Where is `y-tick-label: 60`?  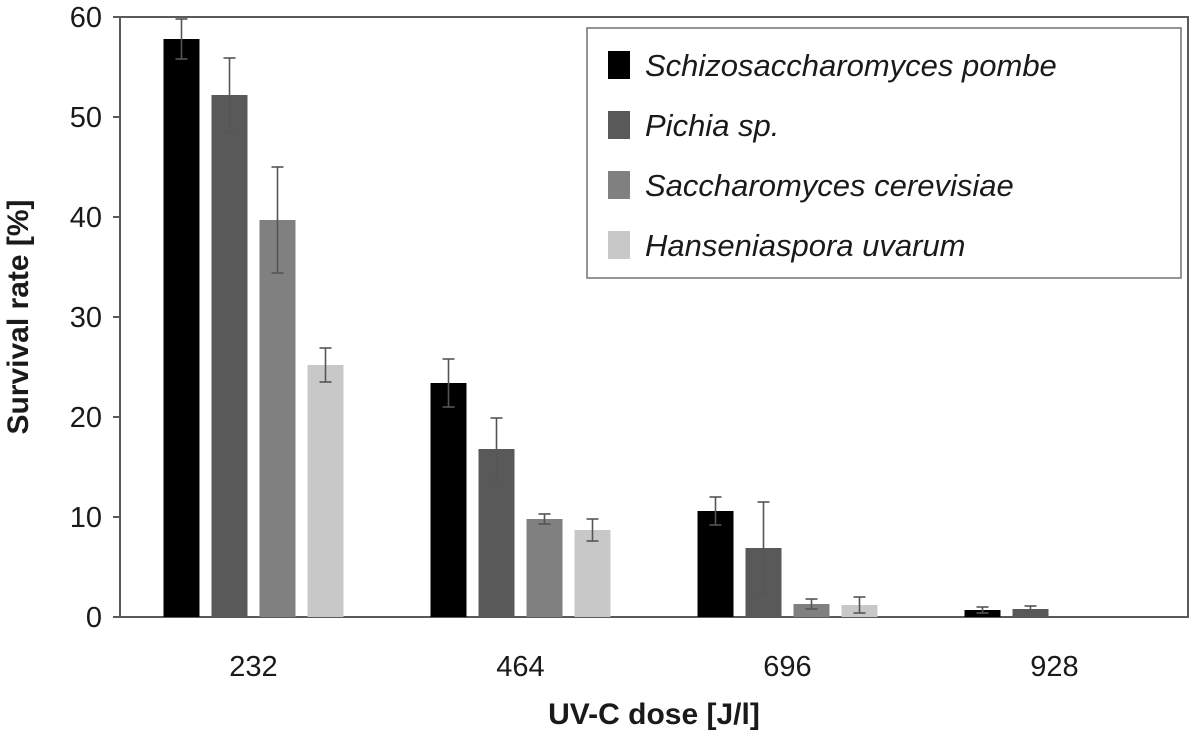
y-tick-label: 60 is located at coordinates (86, 18).